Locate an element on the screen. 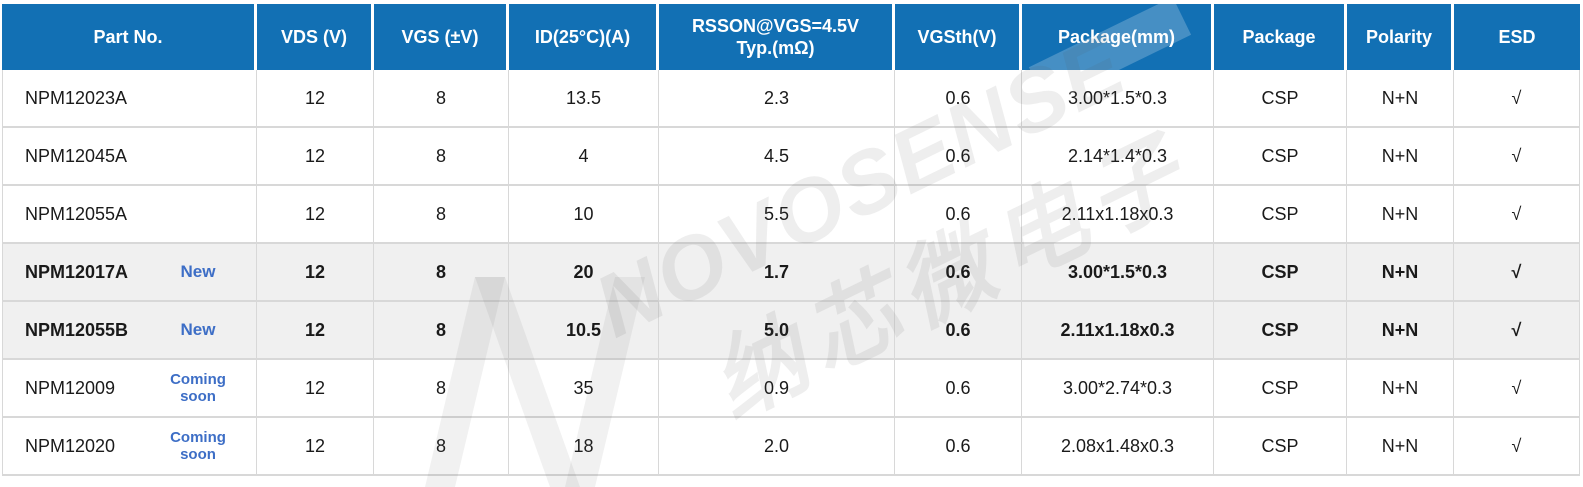 This screenshot has width=1583, height=487. part-no-cell: NPM12009 Coming soon is located at coordinates (129, 389).